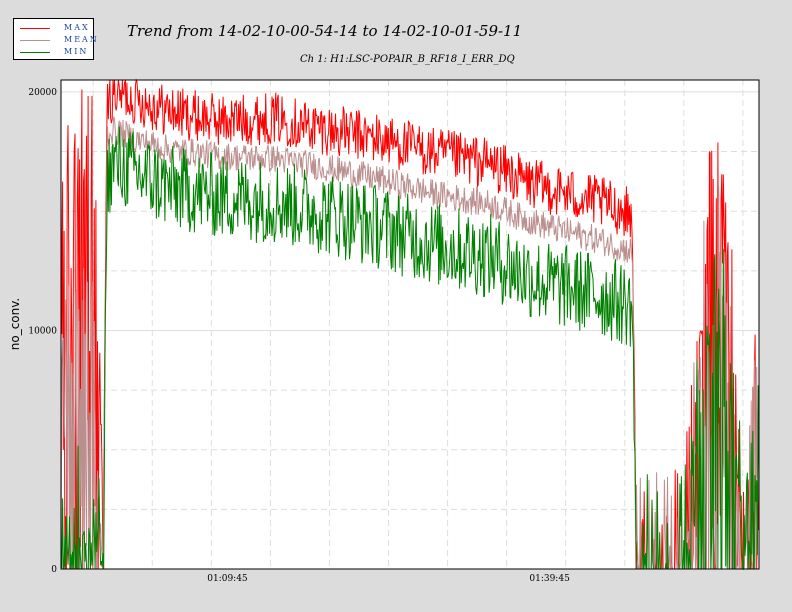 The height and width of the screenshot is (612, 792). I want to click on legend-label-max: MAX, so click(77, 27).